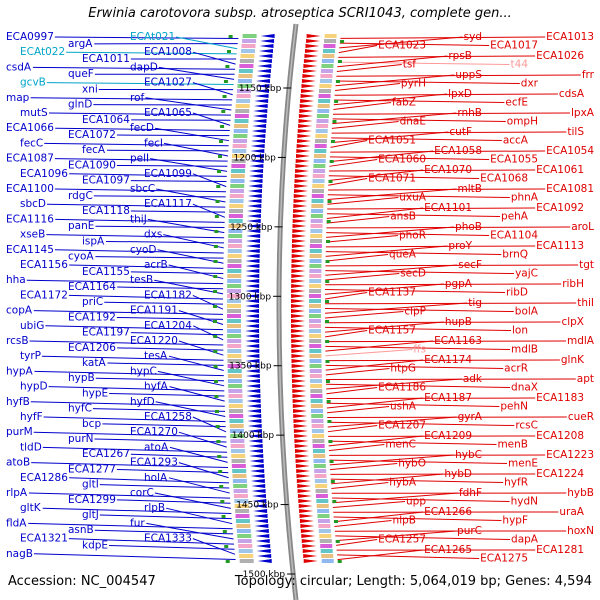  Describe the element at coordinates (93, 241) in the screenshot. I see `gene-label: ispA` at that location.